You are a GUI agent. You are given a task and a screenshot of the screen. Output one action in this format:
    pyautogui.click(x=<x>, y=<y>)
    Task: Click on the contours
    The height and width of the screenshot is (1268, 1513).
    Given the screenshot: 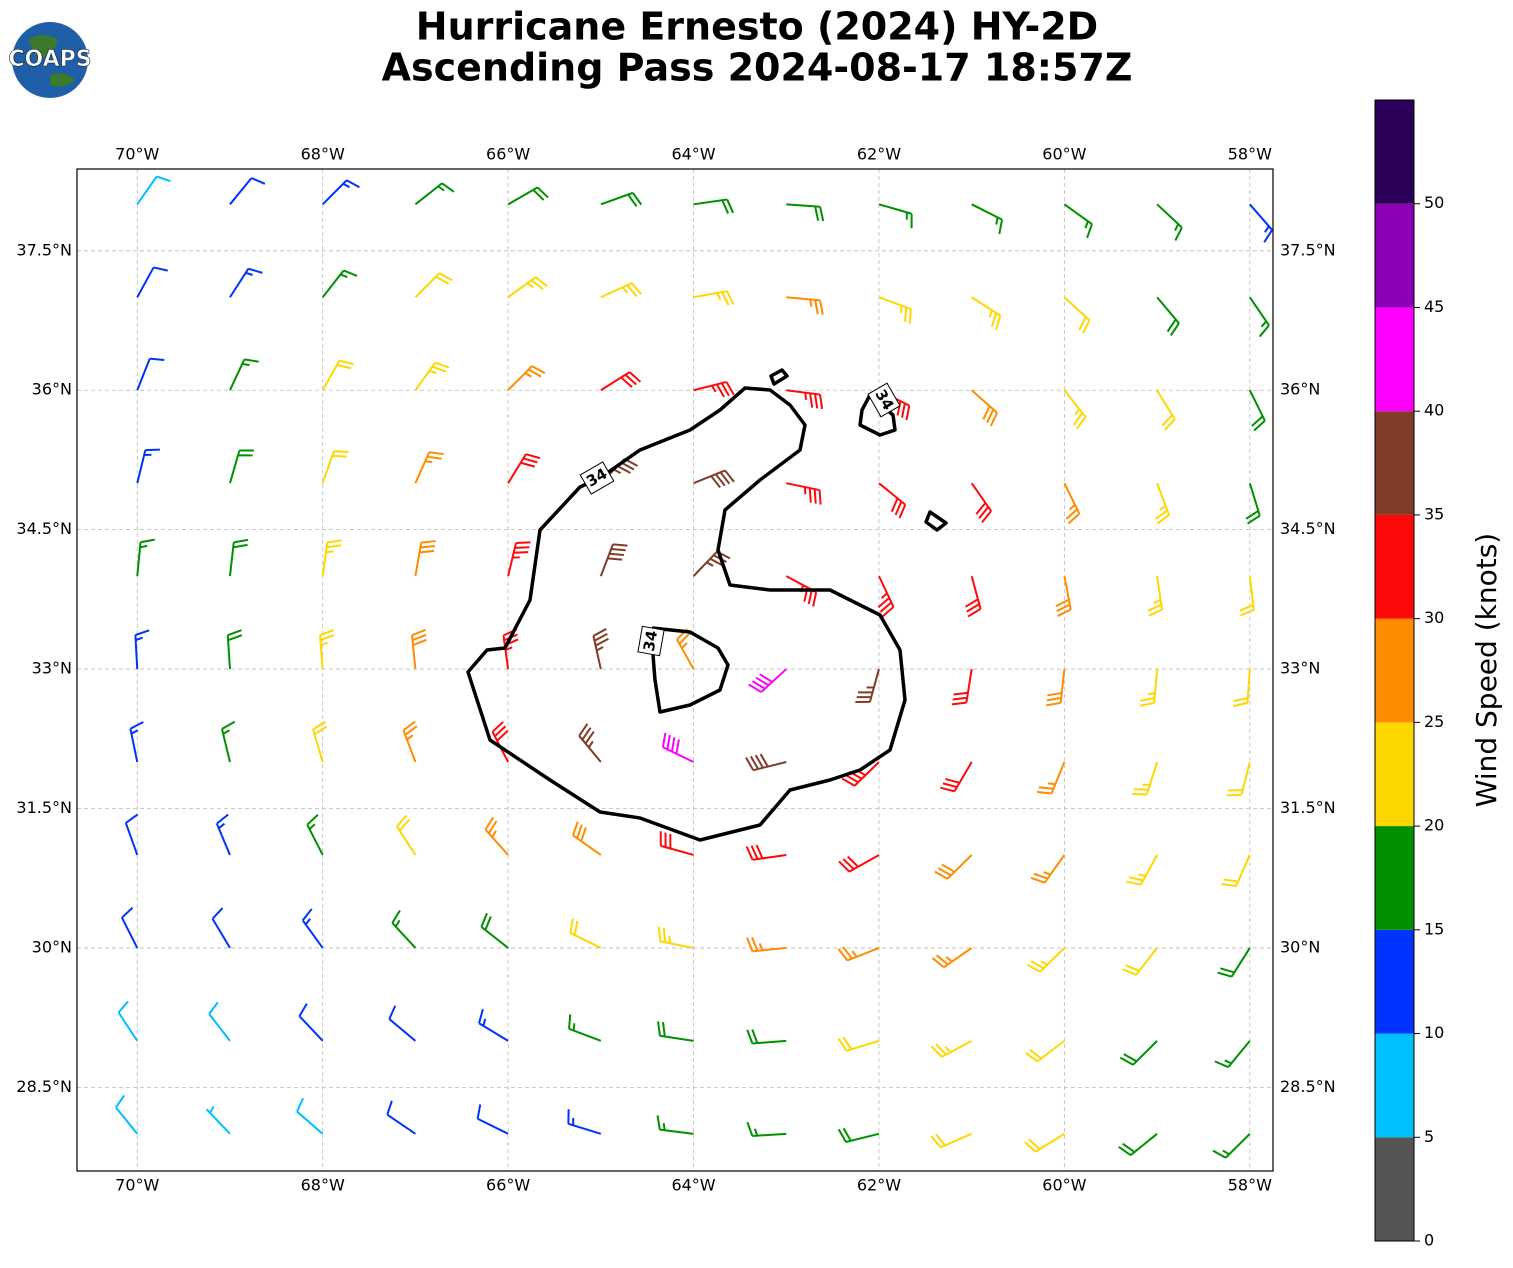 What is the action you would take?
    pyautogui.click(x=707, y=605)
    